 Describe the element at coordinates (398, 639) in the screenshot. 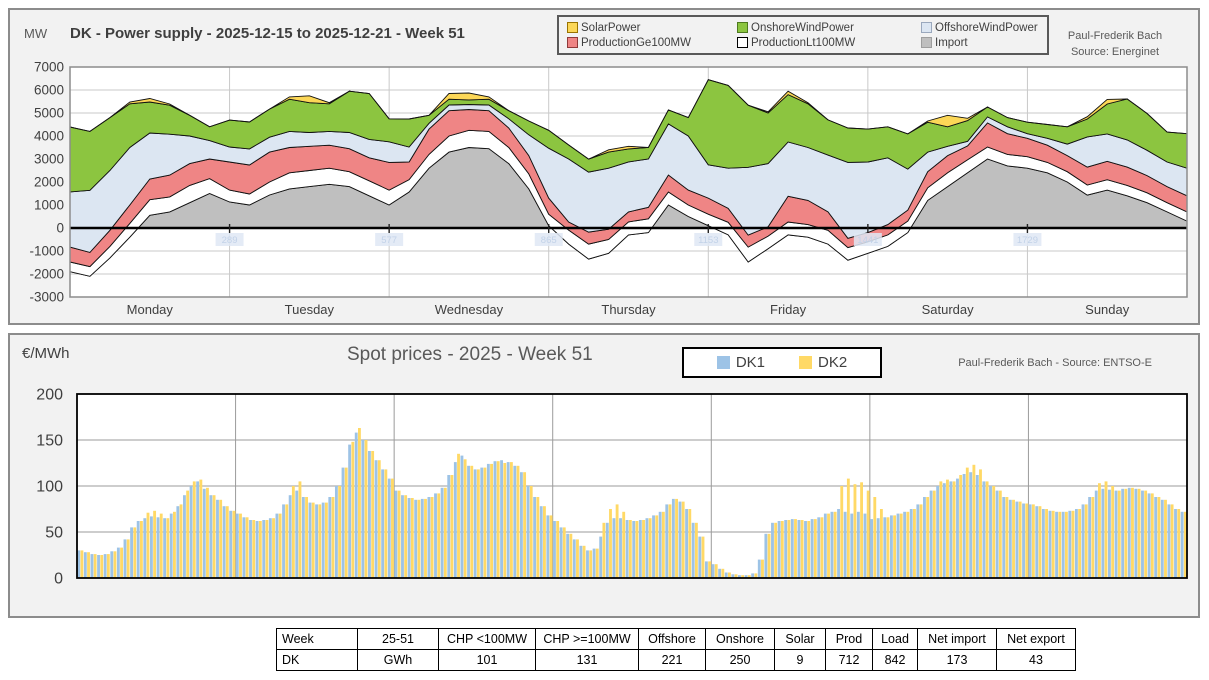

I see `summary-table-header-row-cell: 25-51` at that location.